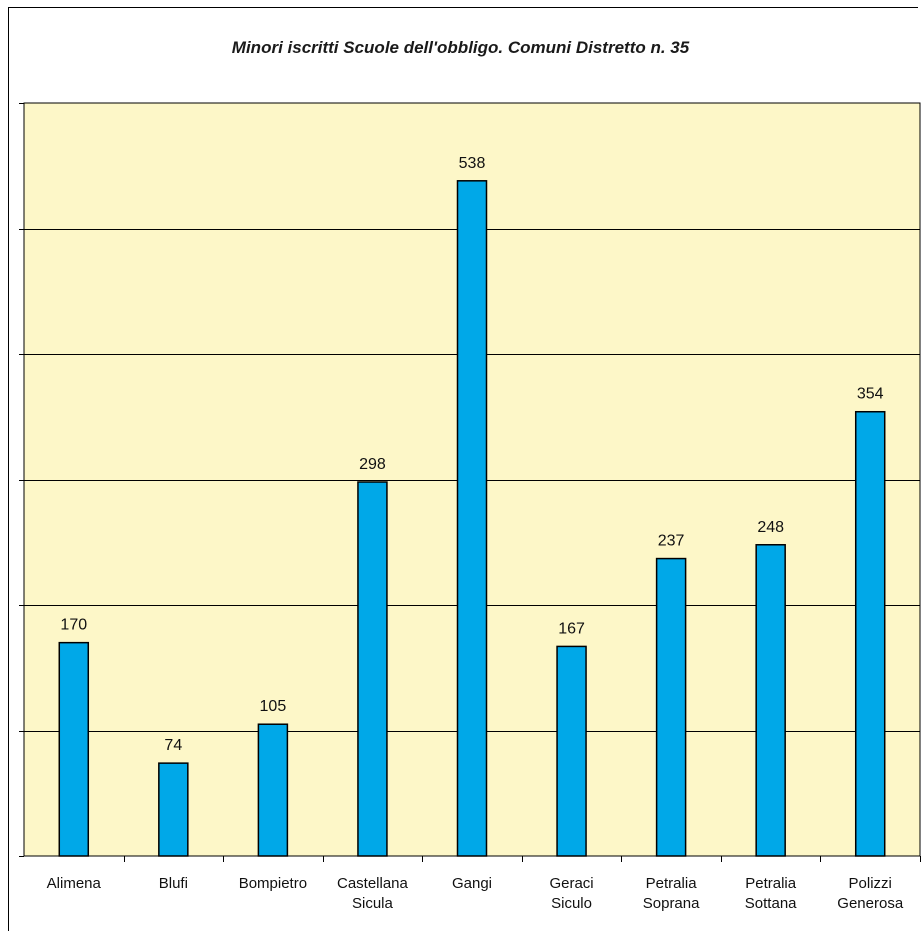  I want to click on data-label: 105, so click(273, 706).